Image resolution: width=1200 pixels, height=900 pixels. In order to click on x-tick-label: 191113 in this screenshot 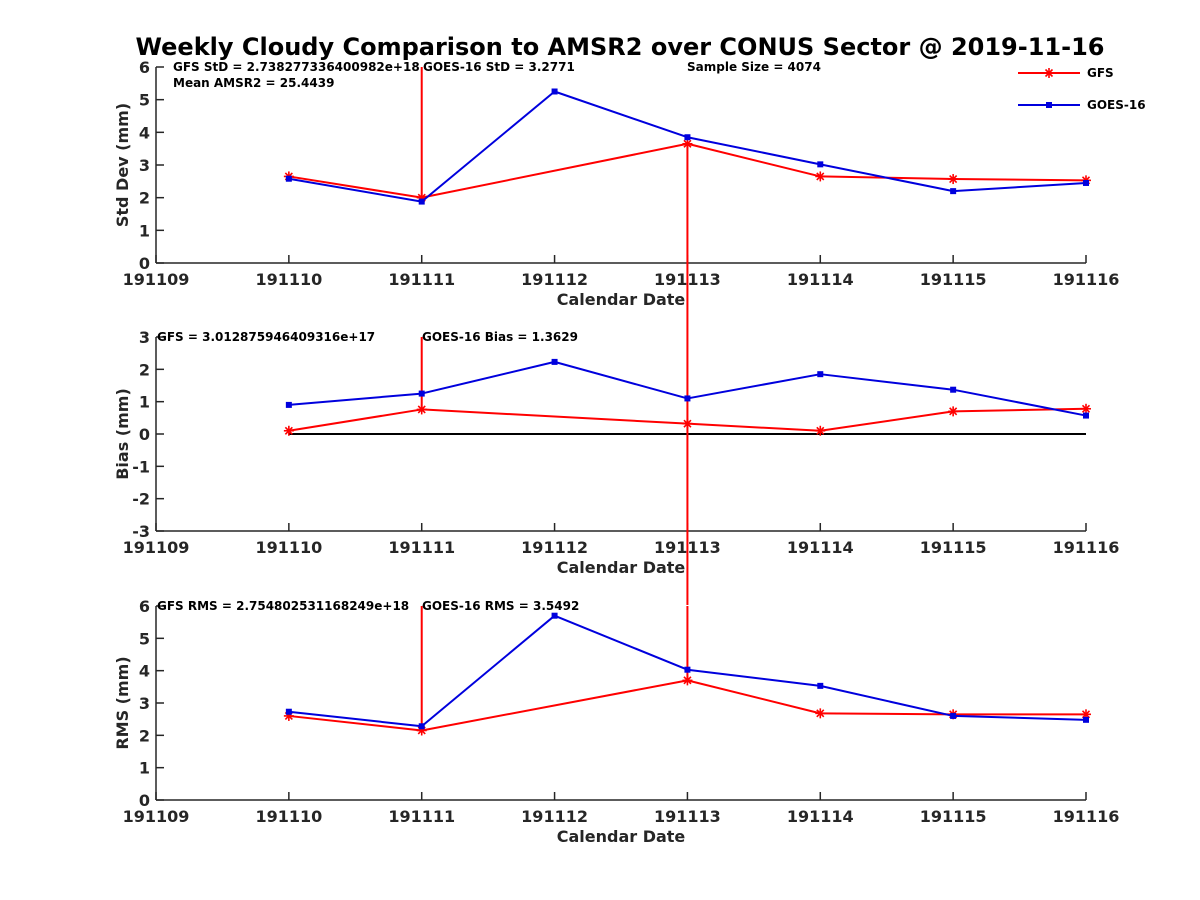, I will do `click(687, 816)`.